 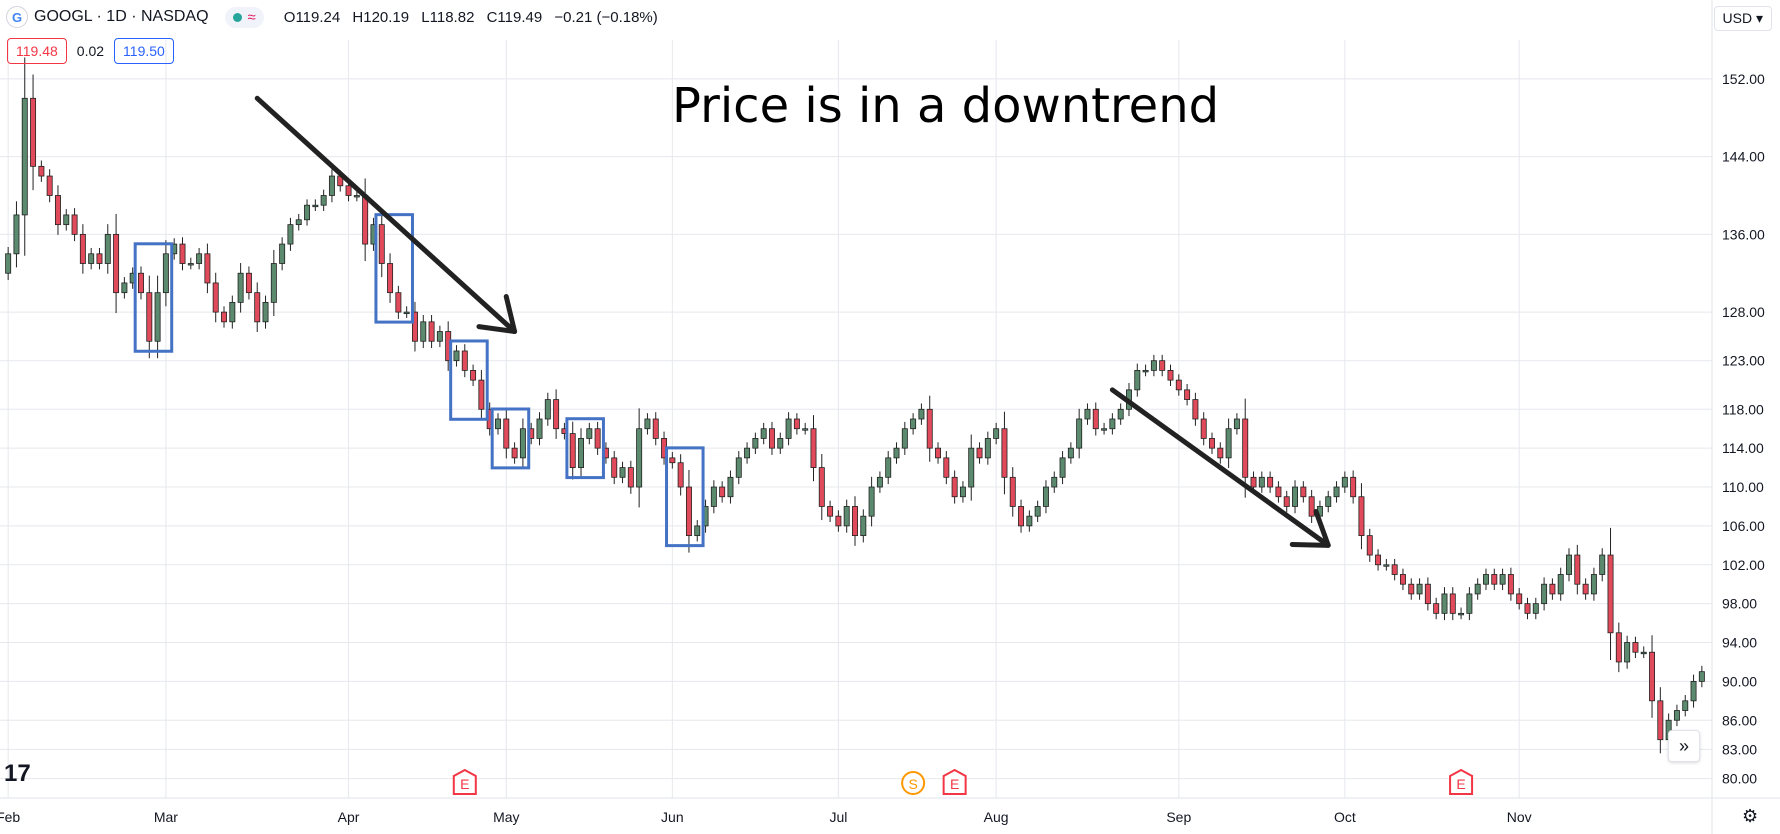 I want to click on market-open-icon, so click(x=237, y=17).